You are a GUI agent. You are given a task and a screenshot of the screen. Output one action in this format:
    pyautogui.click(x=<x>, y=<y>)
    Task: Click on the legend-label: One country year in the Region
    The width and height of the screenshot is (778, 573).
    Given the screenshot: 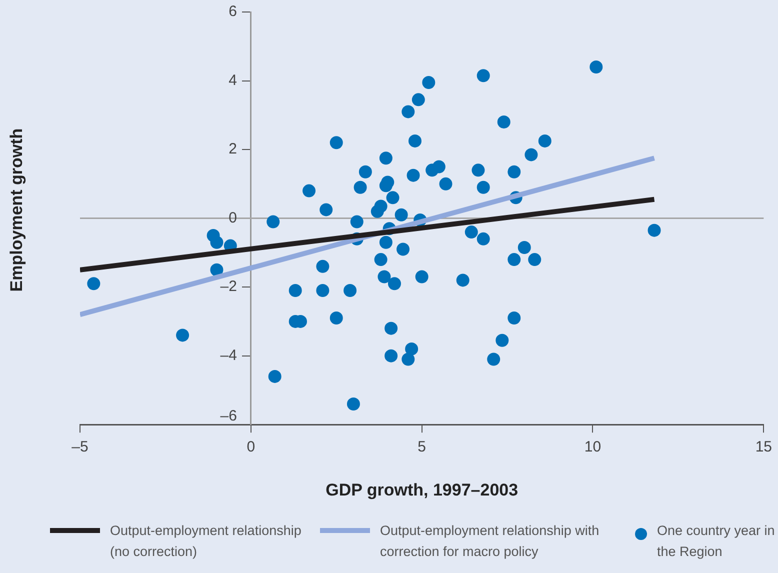 What is the action you would take?
    pyautogui.click(x=716, y=541)
    